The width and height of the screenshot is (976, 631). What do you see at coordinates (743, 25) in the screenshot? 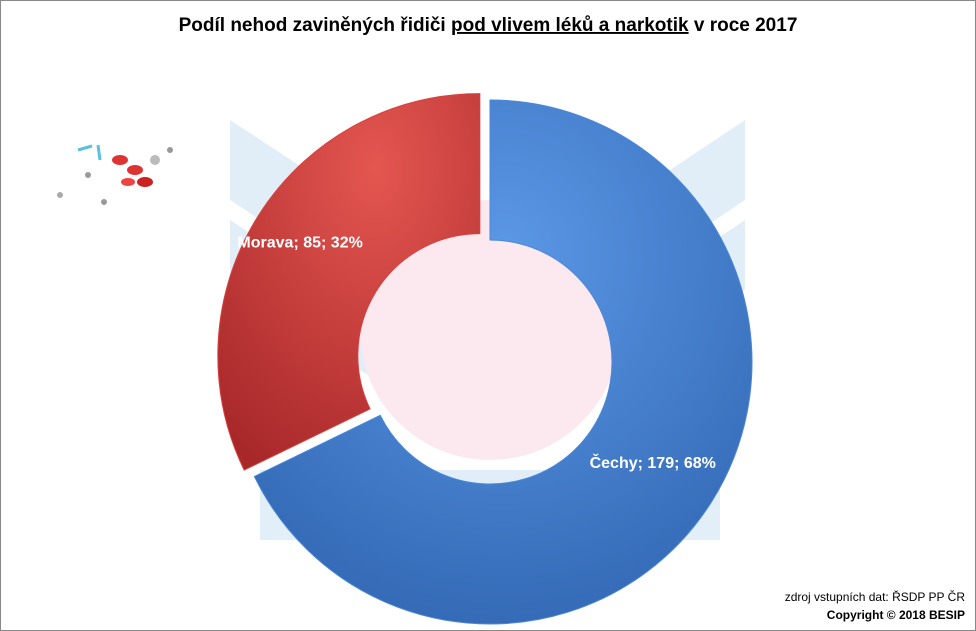
I see `title-part: v roce 2017` at bounding box center [743, 25].